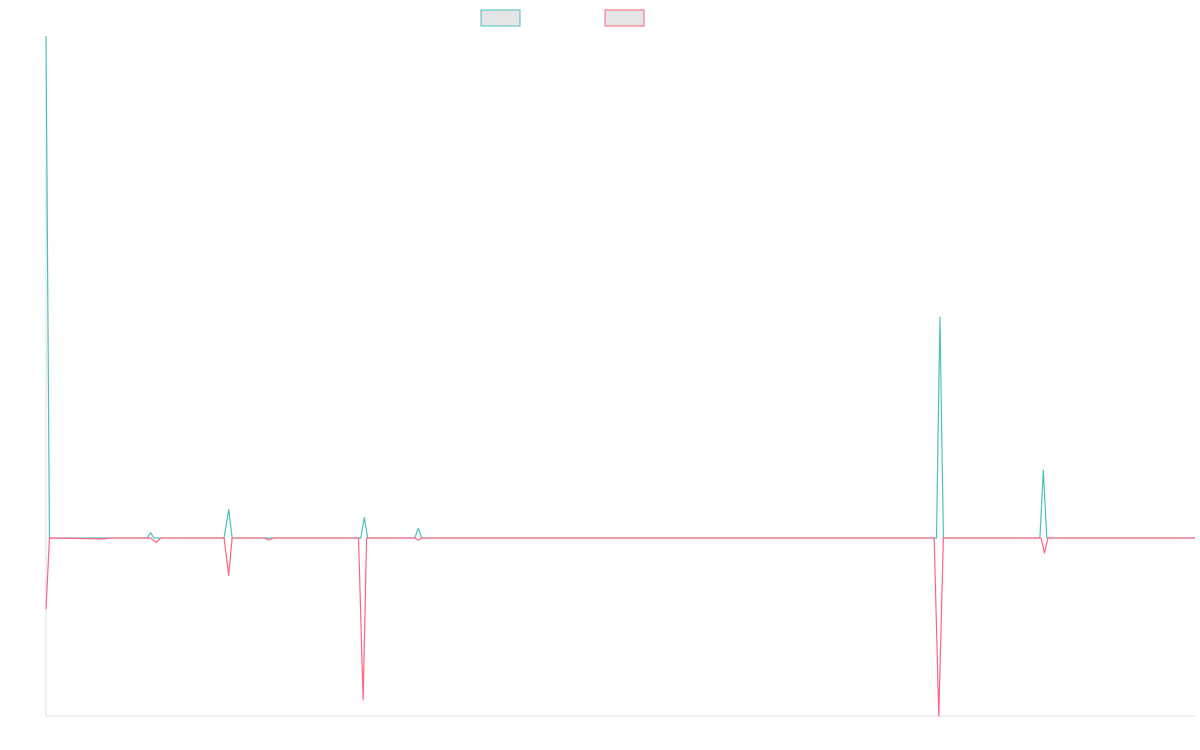 The width and height of the screenshot is (1200, 750). Describe the element at coordinates (562, 18) in the screenshot. I see `legend` at that location.